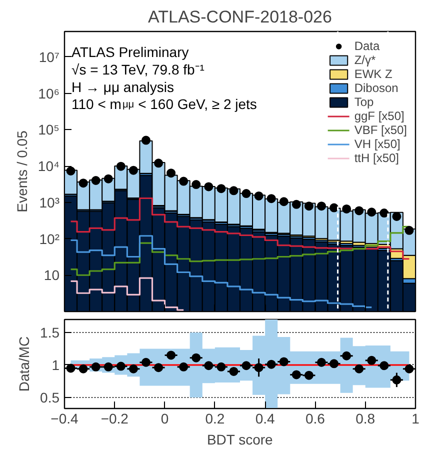 This screenshot has width=421, height=450. Describe the element at coordinates (49, 202) in the screenshot. I see `y-tick-label: 10³` at that location.